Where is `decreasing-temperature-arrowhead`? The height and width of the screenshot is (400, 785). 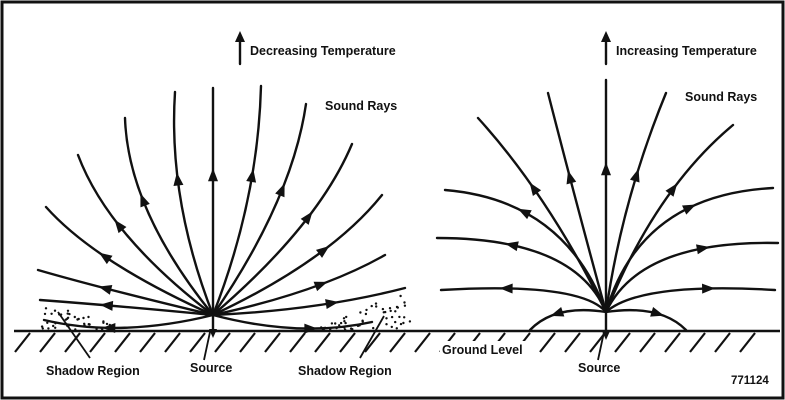
decreasing-temperature-arrowhead is located at coordinates (240, 36).